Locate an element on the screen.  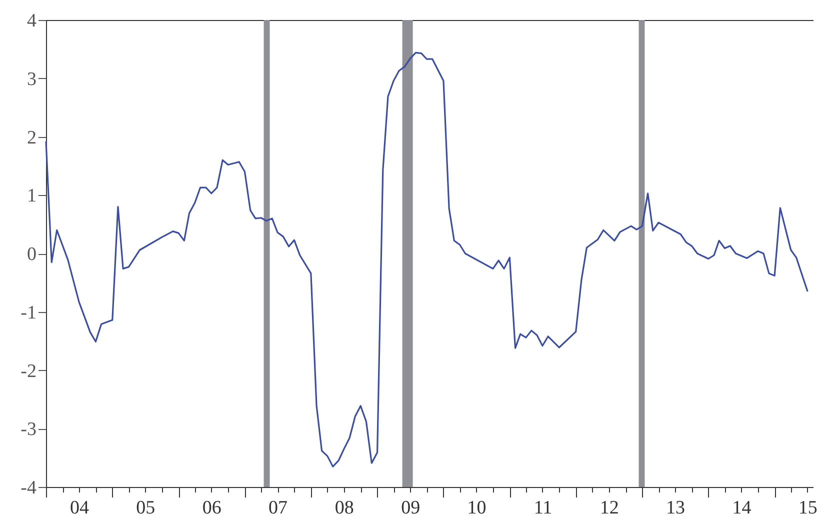
y-tick-label: -3 is located at coordinates (28, 429).